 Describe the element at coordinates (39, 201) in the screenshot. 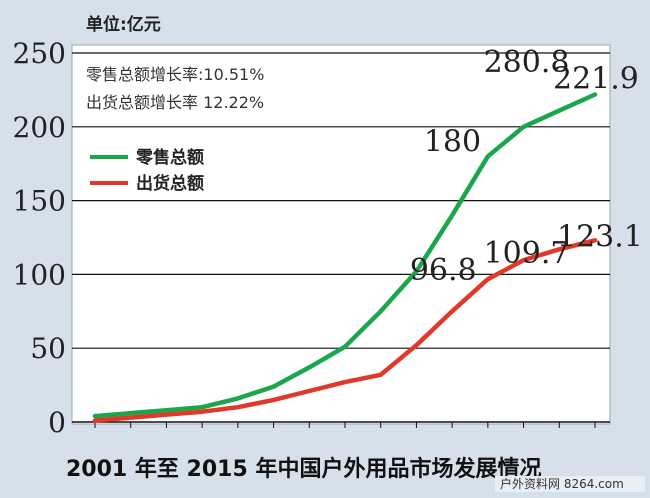

I see `y-tick-label: 150` at that location.